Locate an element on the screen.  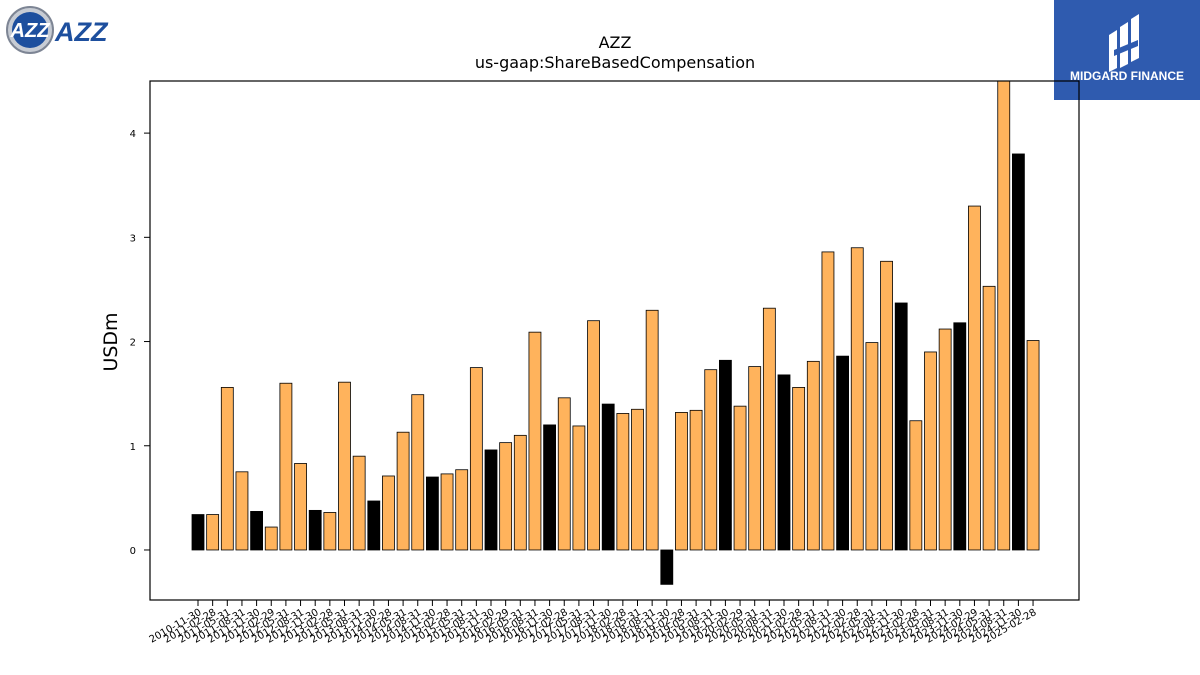
midgard-logo-mark is located at coordinates (1124, 43).